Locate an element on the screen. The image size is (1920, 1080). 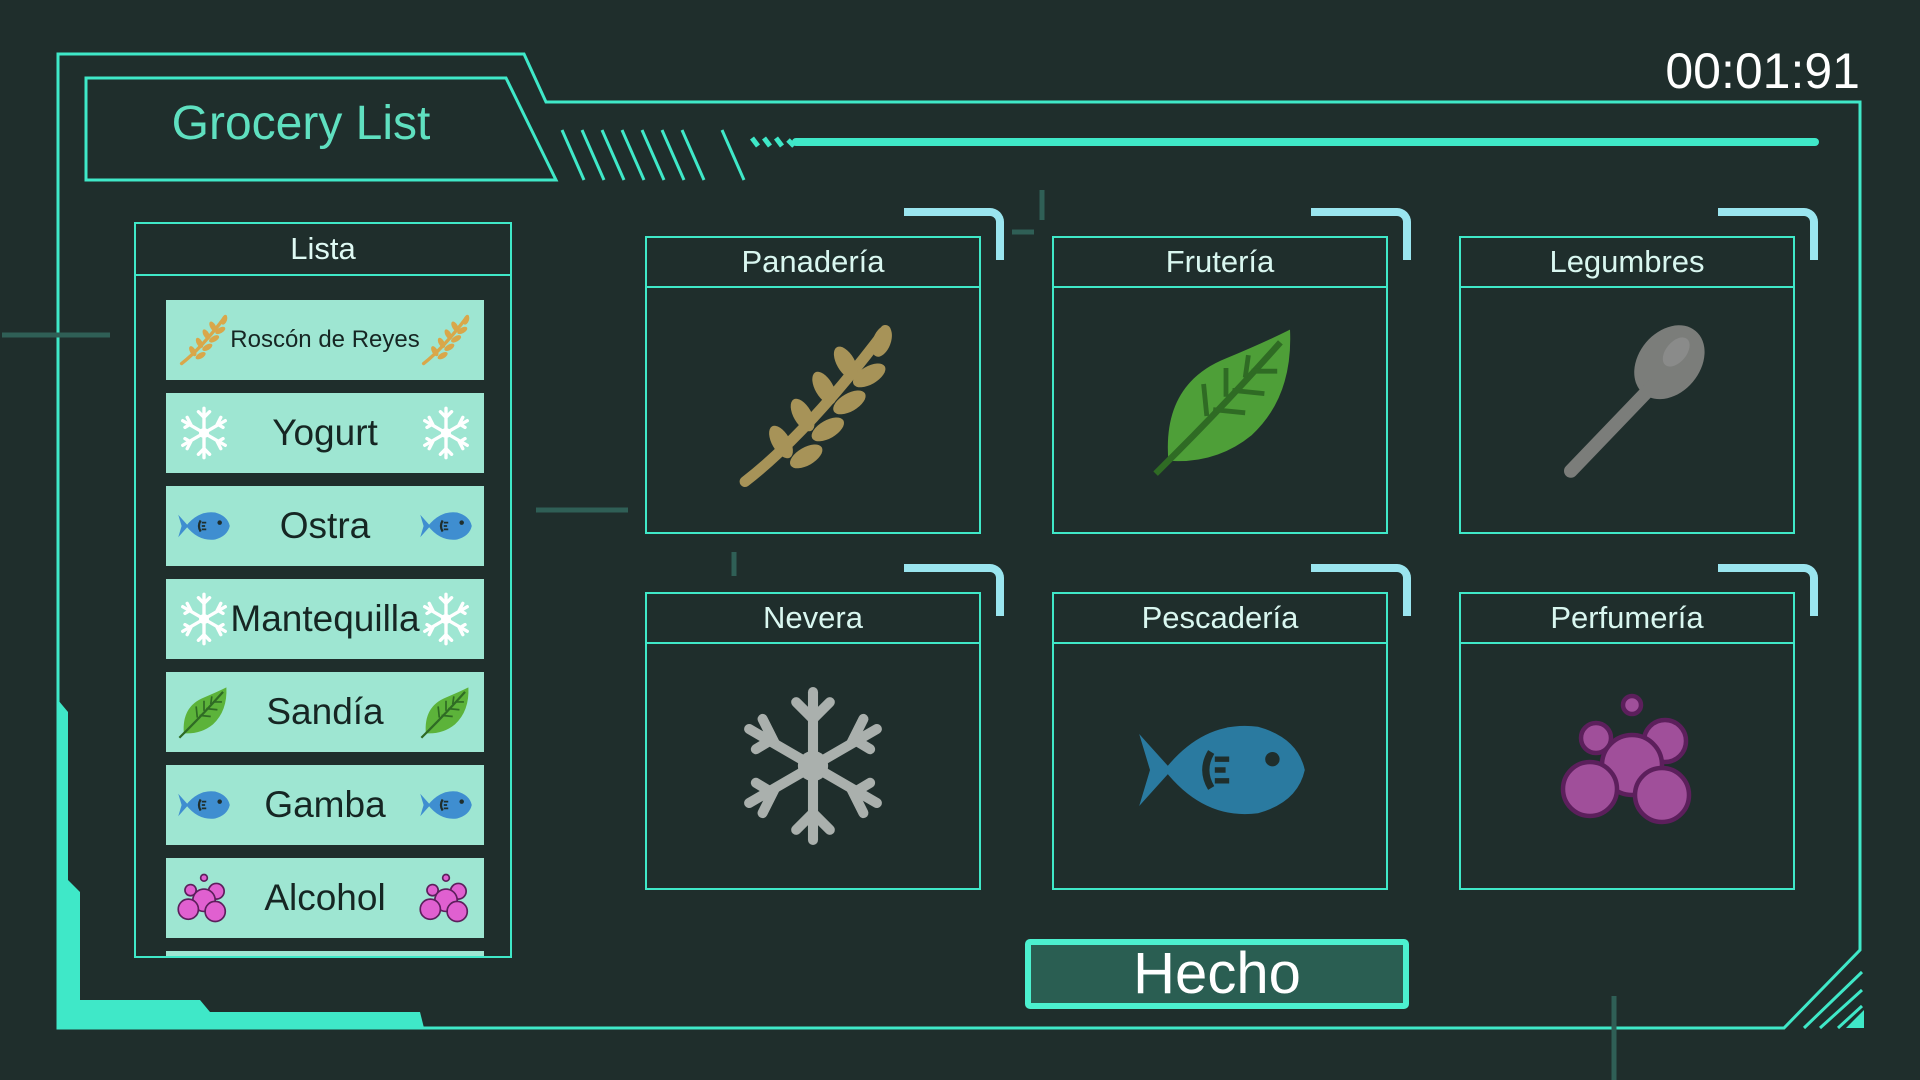
category-label: Nevera is located at coordinates (813, 619).